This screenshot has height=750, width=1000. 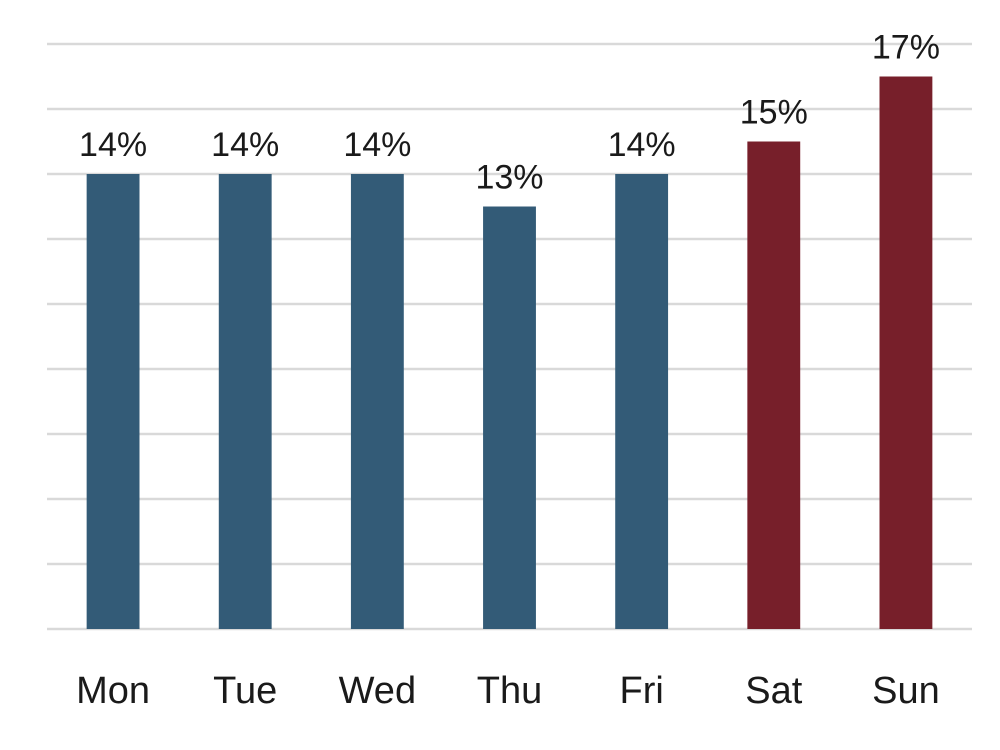 What do you see at coordinates (509, 417) in the screenshot?
I see `bar-thu` at bounding box center [509, 417].